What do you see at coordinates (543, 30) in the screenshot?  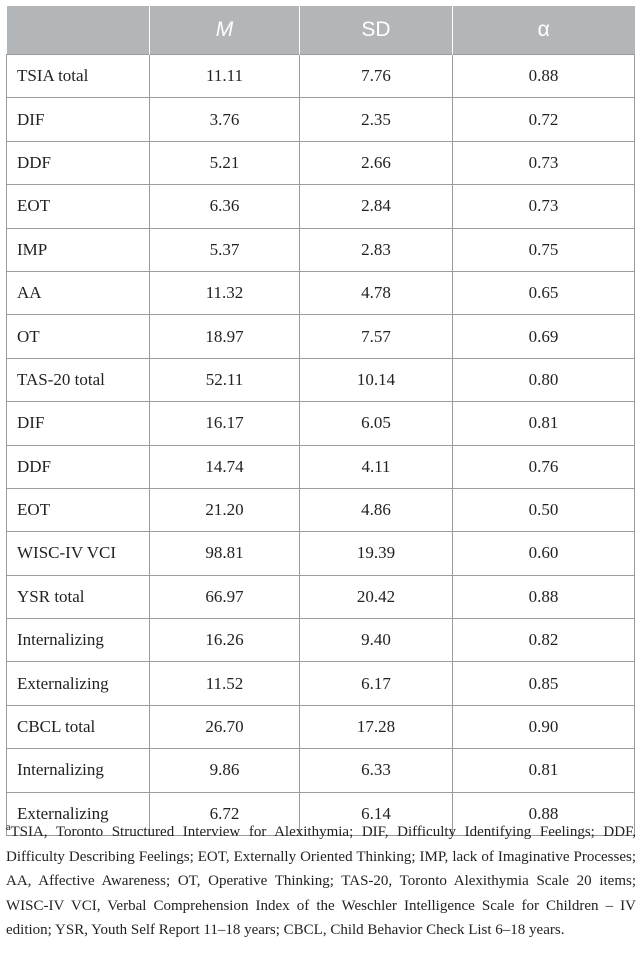 I see `header-alpha: α` at bounding box center [543, 30].